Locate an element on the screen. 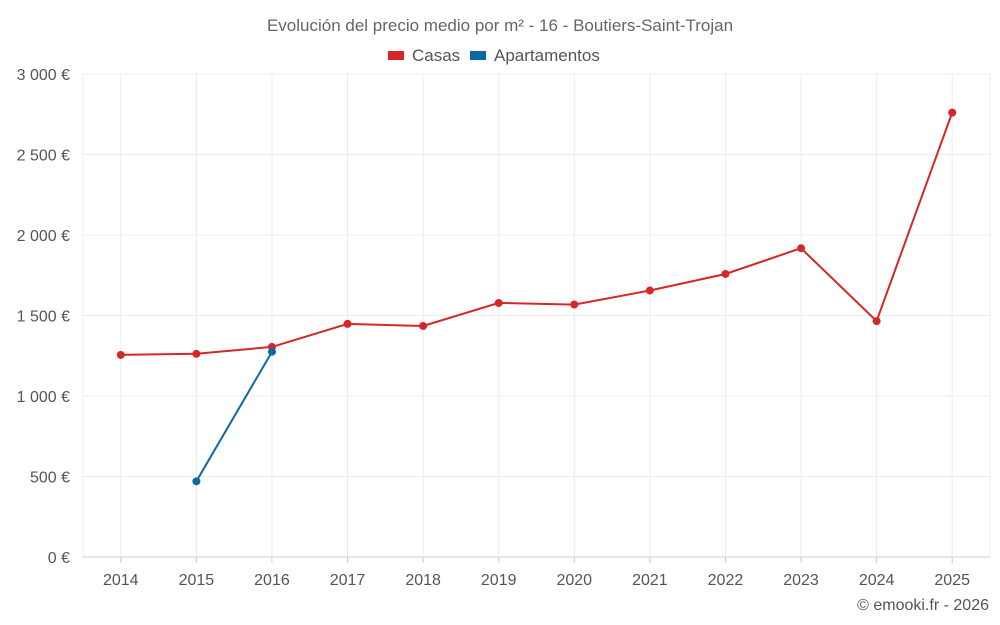  legend-item-apartamentos: Apartamentos is located at coordinates (535, 55).